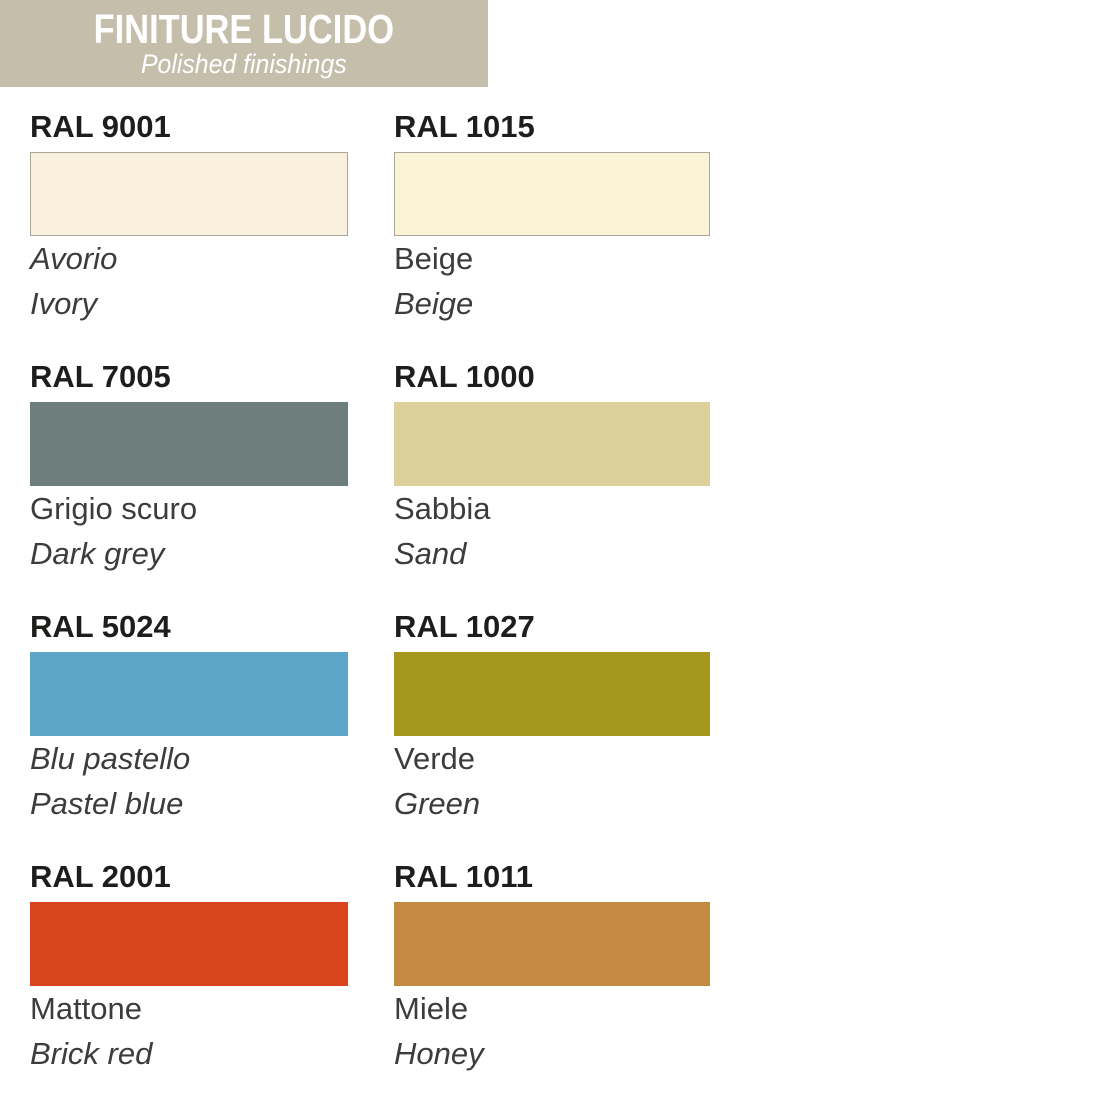 The width and height of the screenshot is (1100, 1106). I want to click on swatch-card-ral-5024: RAL 5024 Blu pastello Pastel blue, so click(189, 731).